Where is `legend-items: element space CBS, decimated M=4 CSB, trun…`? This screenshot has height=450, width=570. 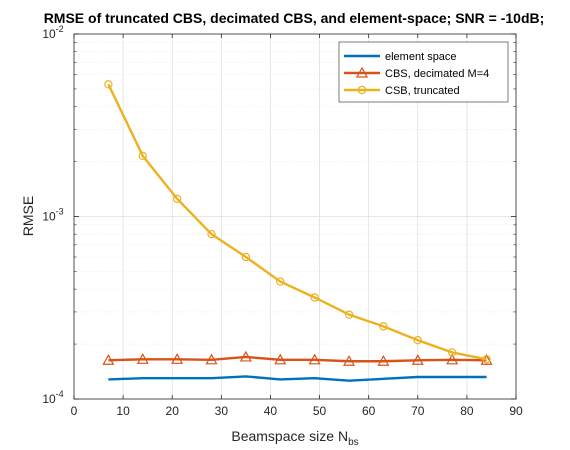
legend-items: element space CBS, decimated M=4 CSB, trun… is located at coordinates (416, 74).